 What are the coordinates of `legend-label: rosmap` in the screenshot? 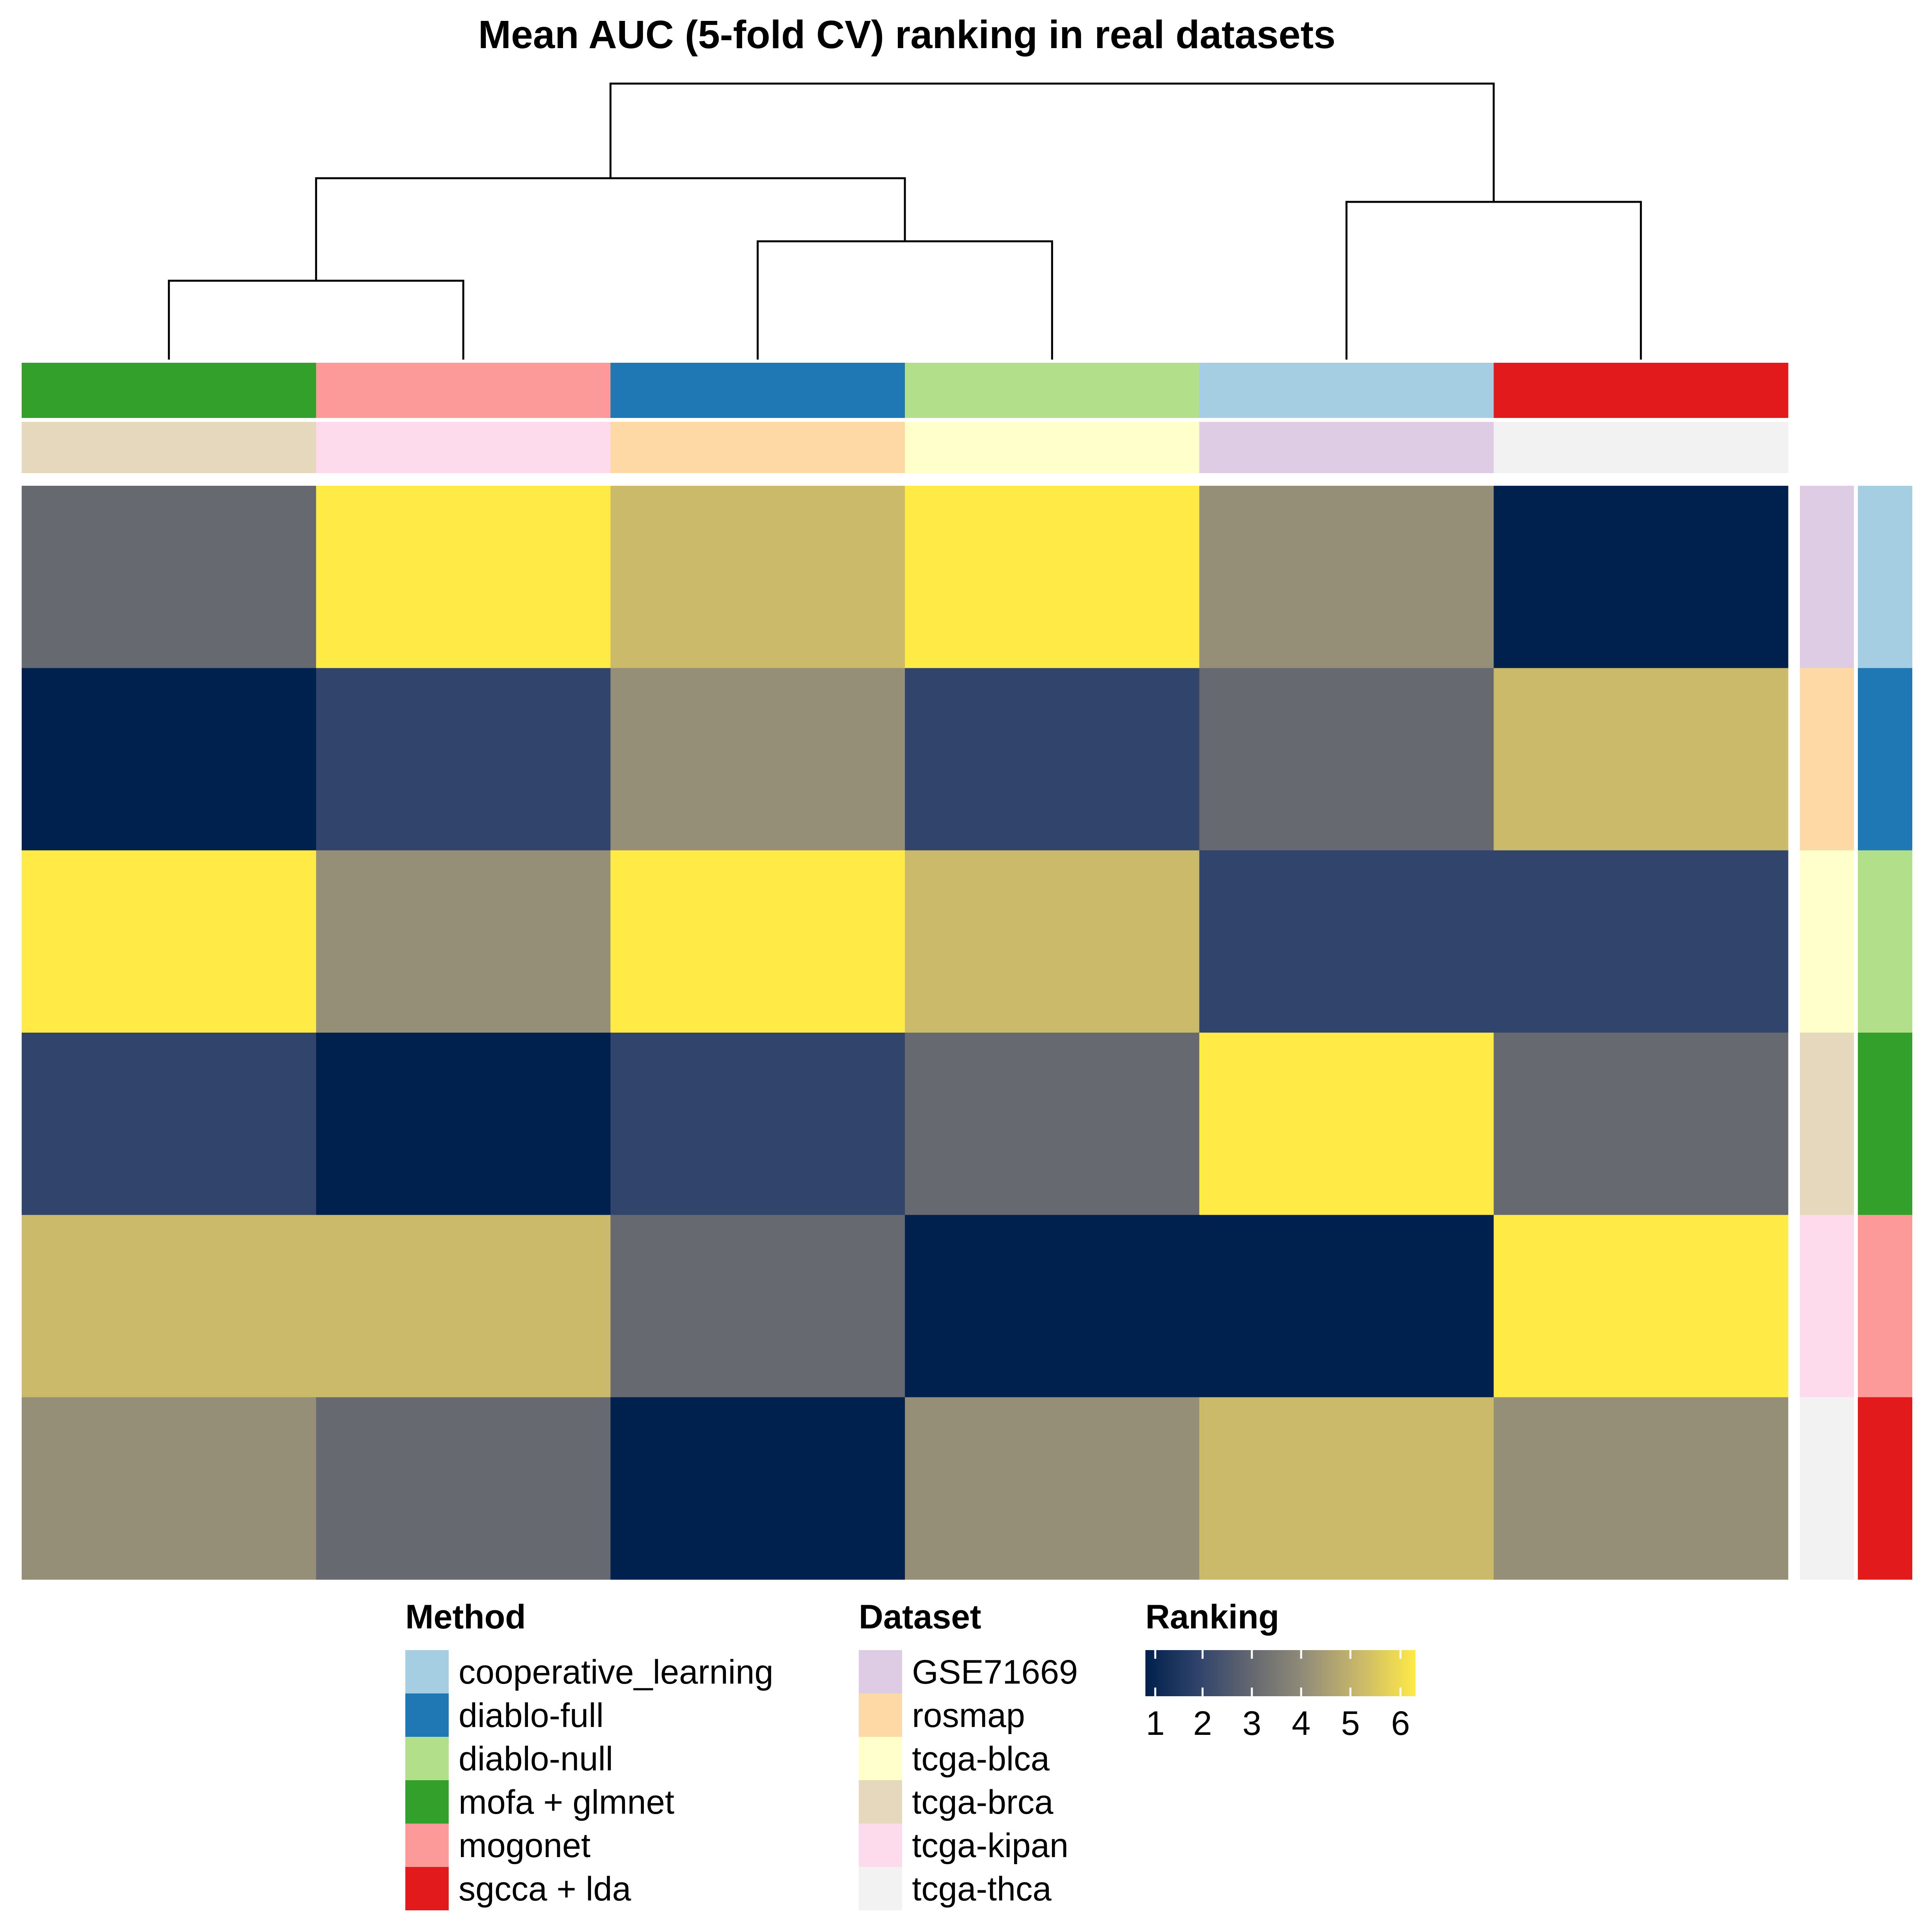 It's located at (968, 1716).